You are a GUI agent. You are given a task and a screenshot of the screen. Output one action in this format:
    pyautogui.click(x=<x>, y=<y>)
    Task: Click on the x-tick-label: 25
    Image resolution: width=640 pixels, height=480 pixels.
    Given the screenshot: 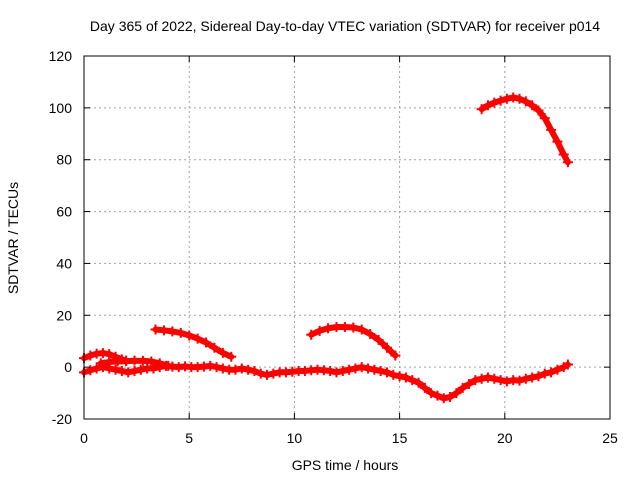 What is the action you would take?
    pyautogui.click(x=610, y=438)
    